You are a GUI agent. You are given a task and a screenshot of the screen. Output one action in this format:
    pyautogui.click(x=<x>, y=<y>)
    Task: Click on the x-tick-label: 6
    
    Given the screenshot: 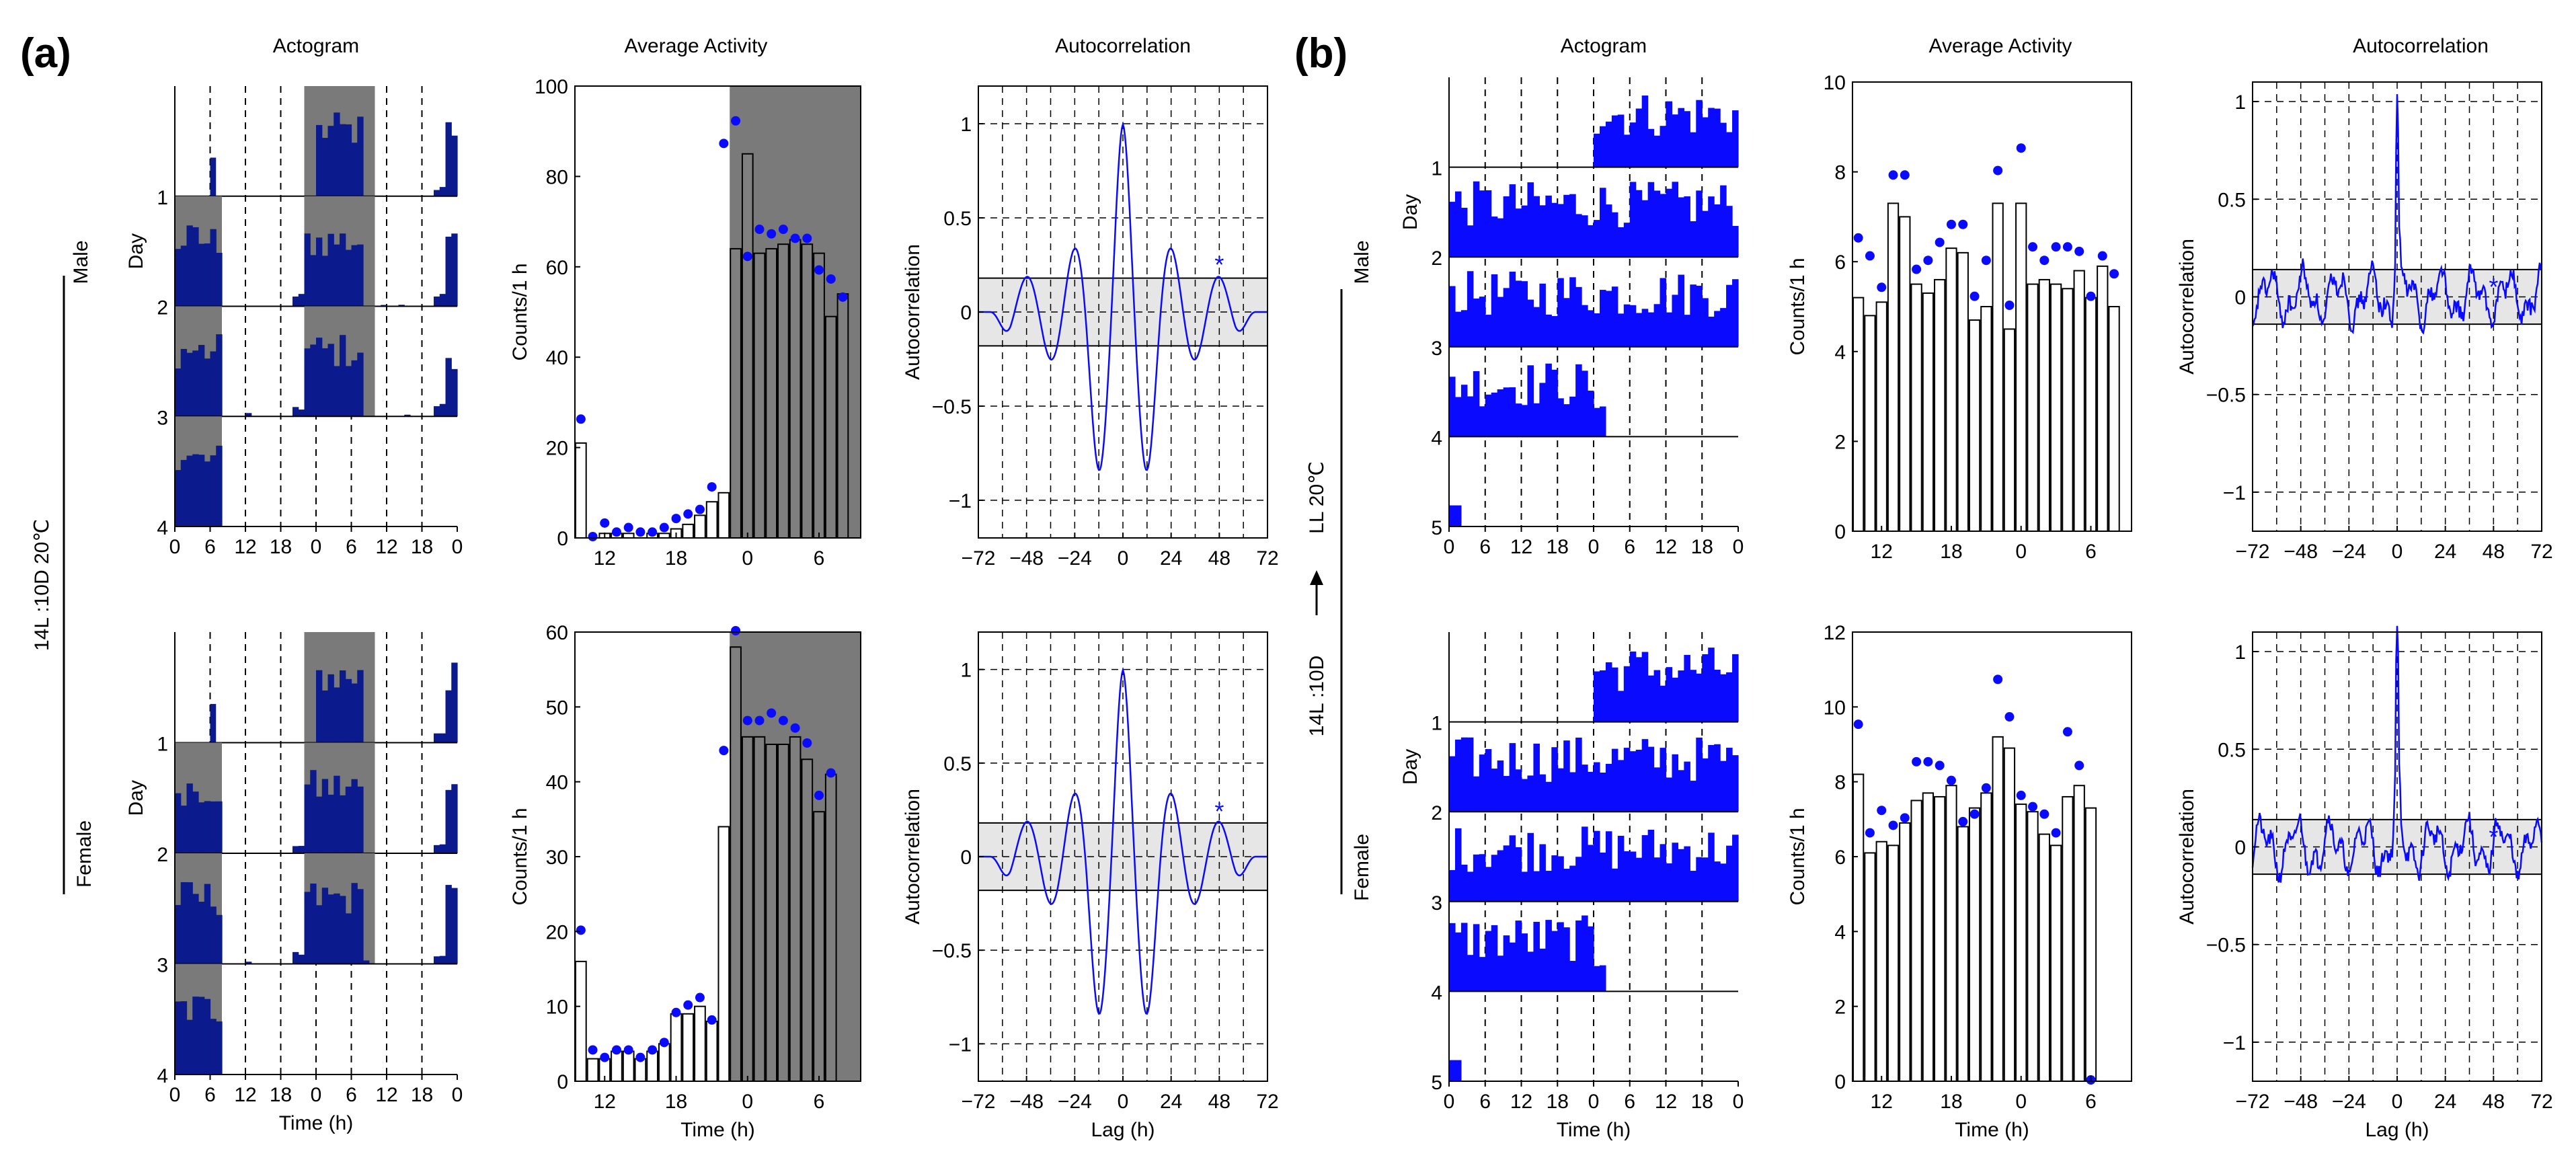 What is the action you would take?
    pyautogui.click(x=2091, y=1102)
    